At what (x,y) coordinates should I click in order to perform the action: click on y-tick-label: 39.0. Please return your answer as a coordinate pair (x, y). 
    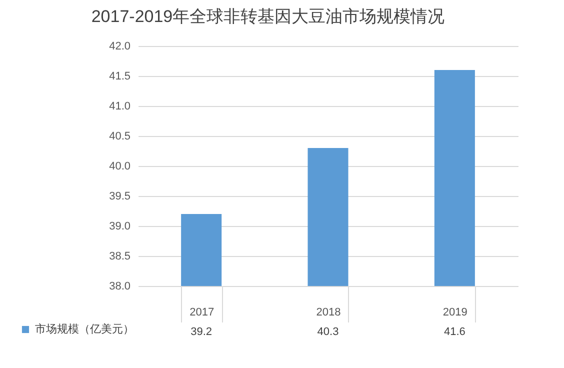
    Looking at the image, I should click on (119, 226).